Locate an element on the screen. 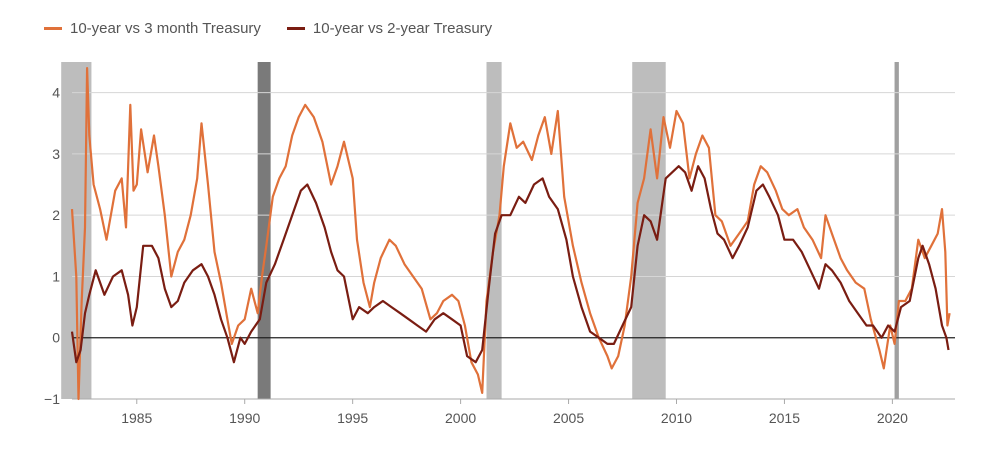  y-tick-label-2: 2 is located at coordinates (56, 215).